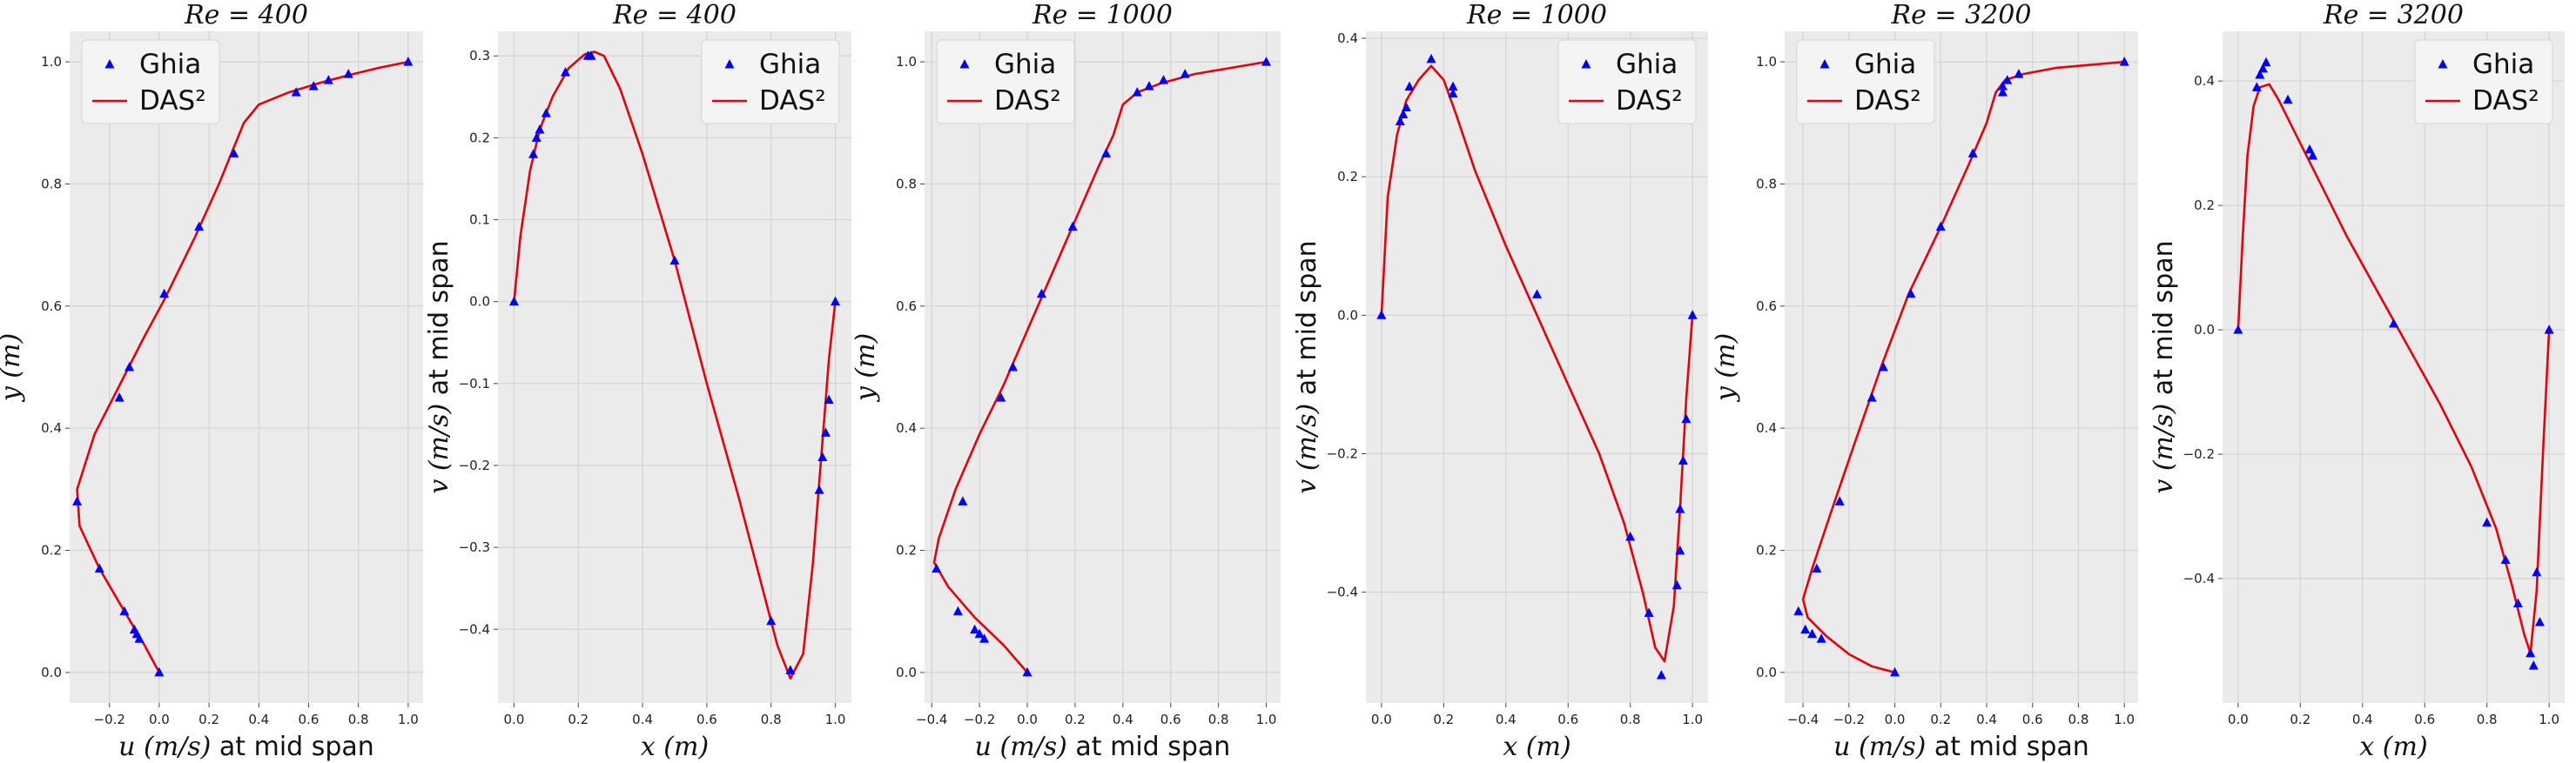 This screenshot has height=763, width=2576. I want to click on x-tick-label: −0.2, so click(979, 719).